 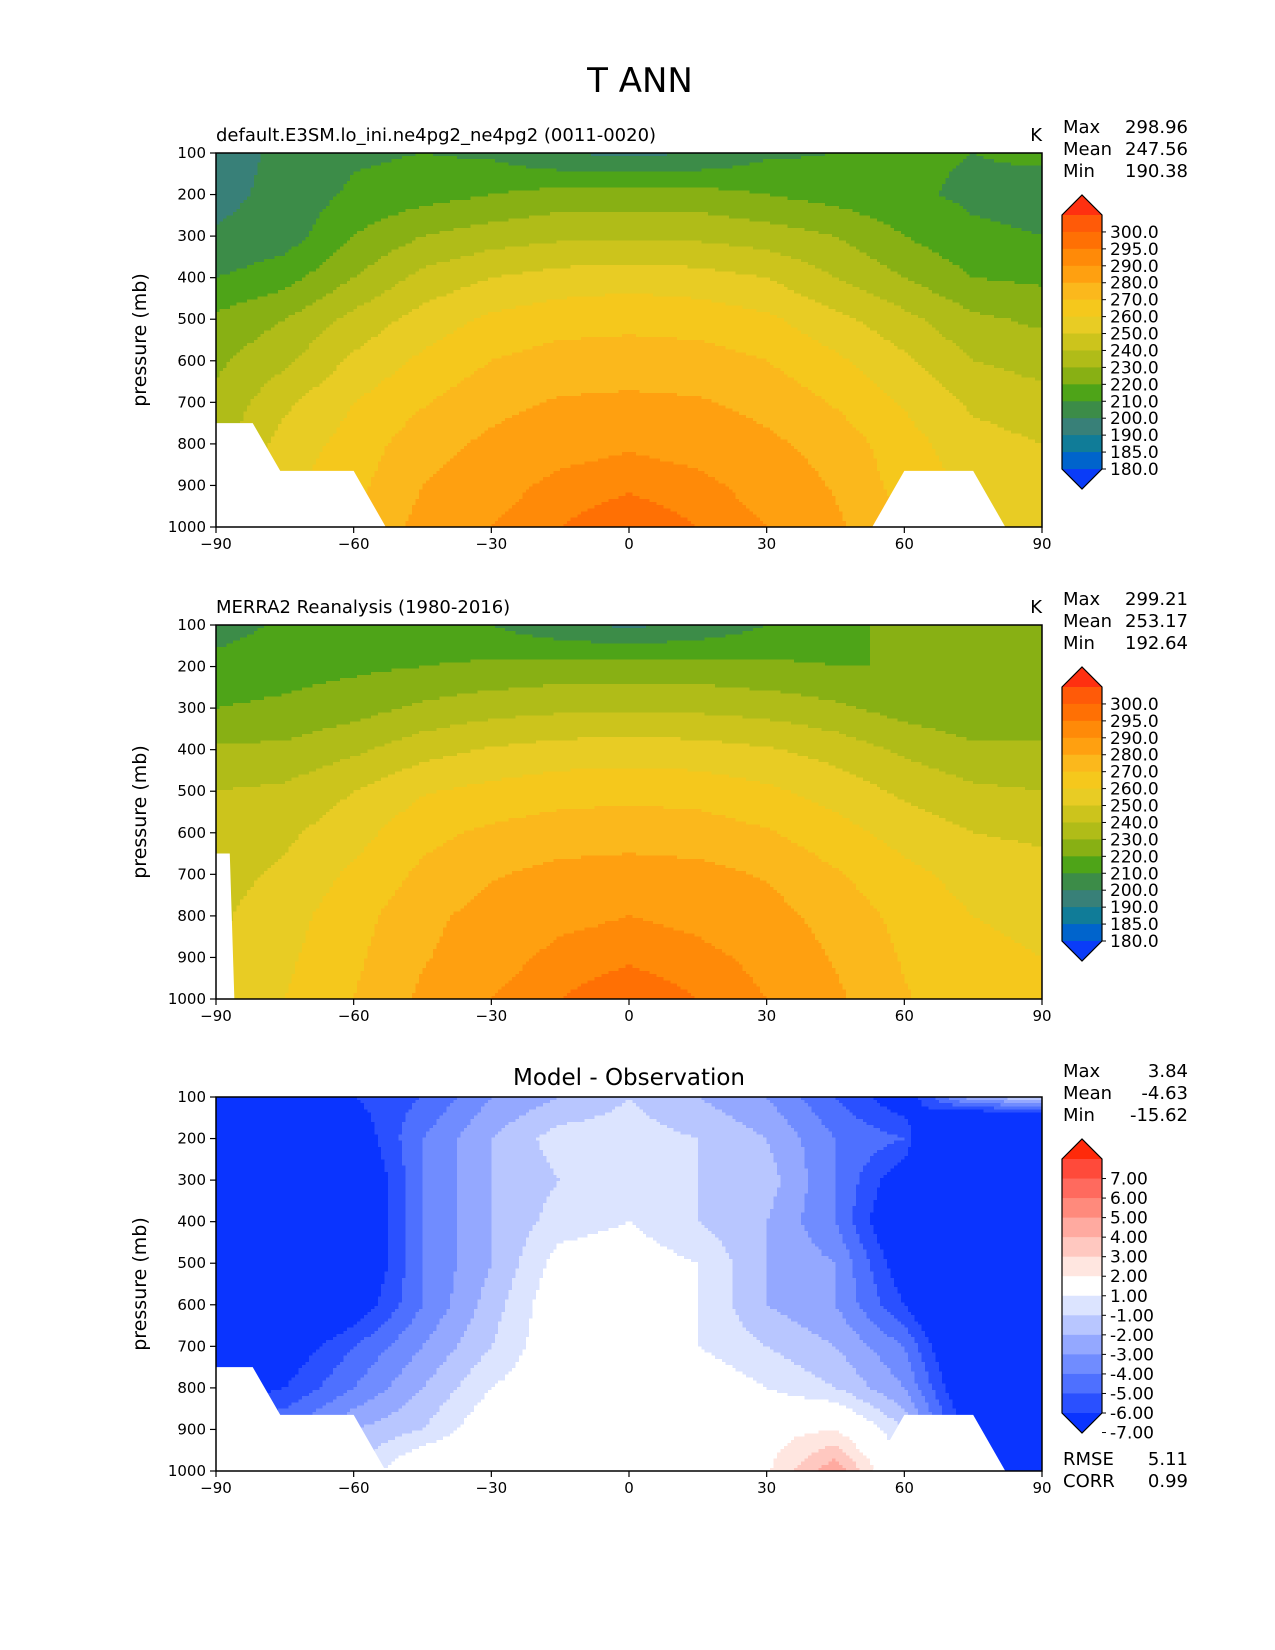 What do you see at coordinates (1156, 599) in the screenshot?
I see `stat-value: 299.21` at bounding box center [1156, 599].